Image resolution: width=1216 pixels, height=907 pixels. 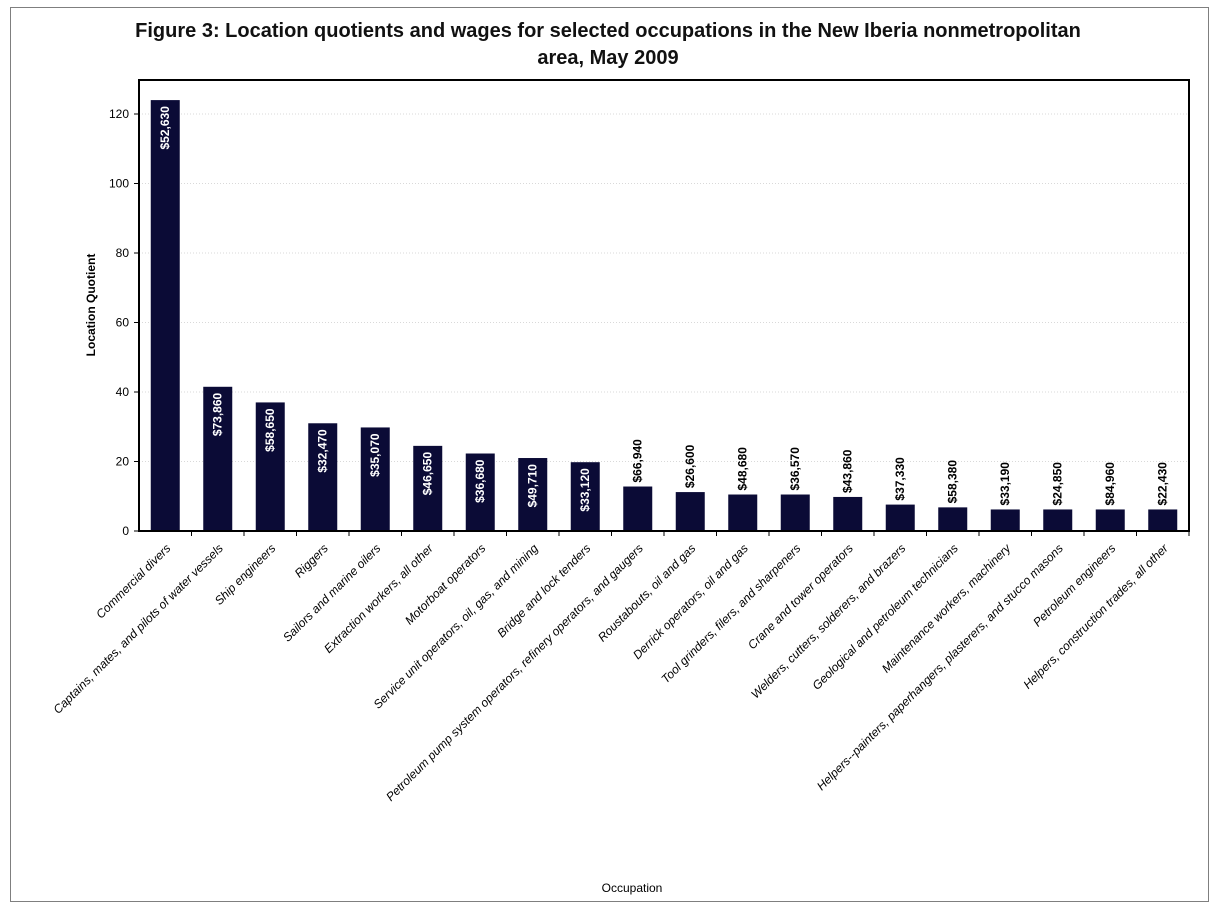 I want to click on x-tick-label: Crane and tower operators, so click(x=800, y=596).